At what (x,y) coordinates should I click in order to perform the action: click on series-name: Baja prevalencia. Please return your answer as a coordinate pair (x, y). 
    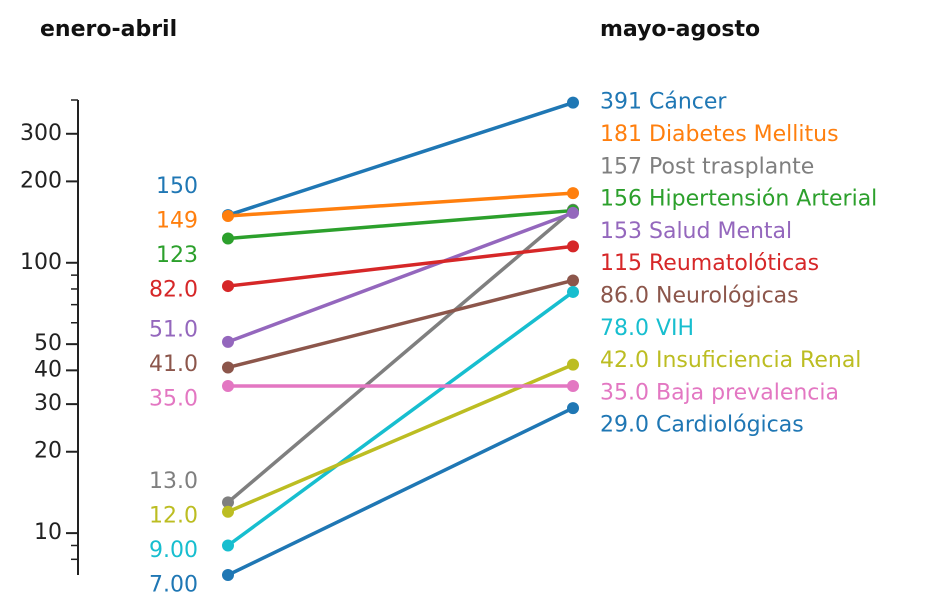
    Looking at the image, I should click on (747, 392).